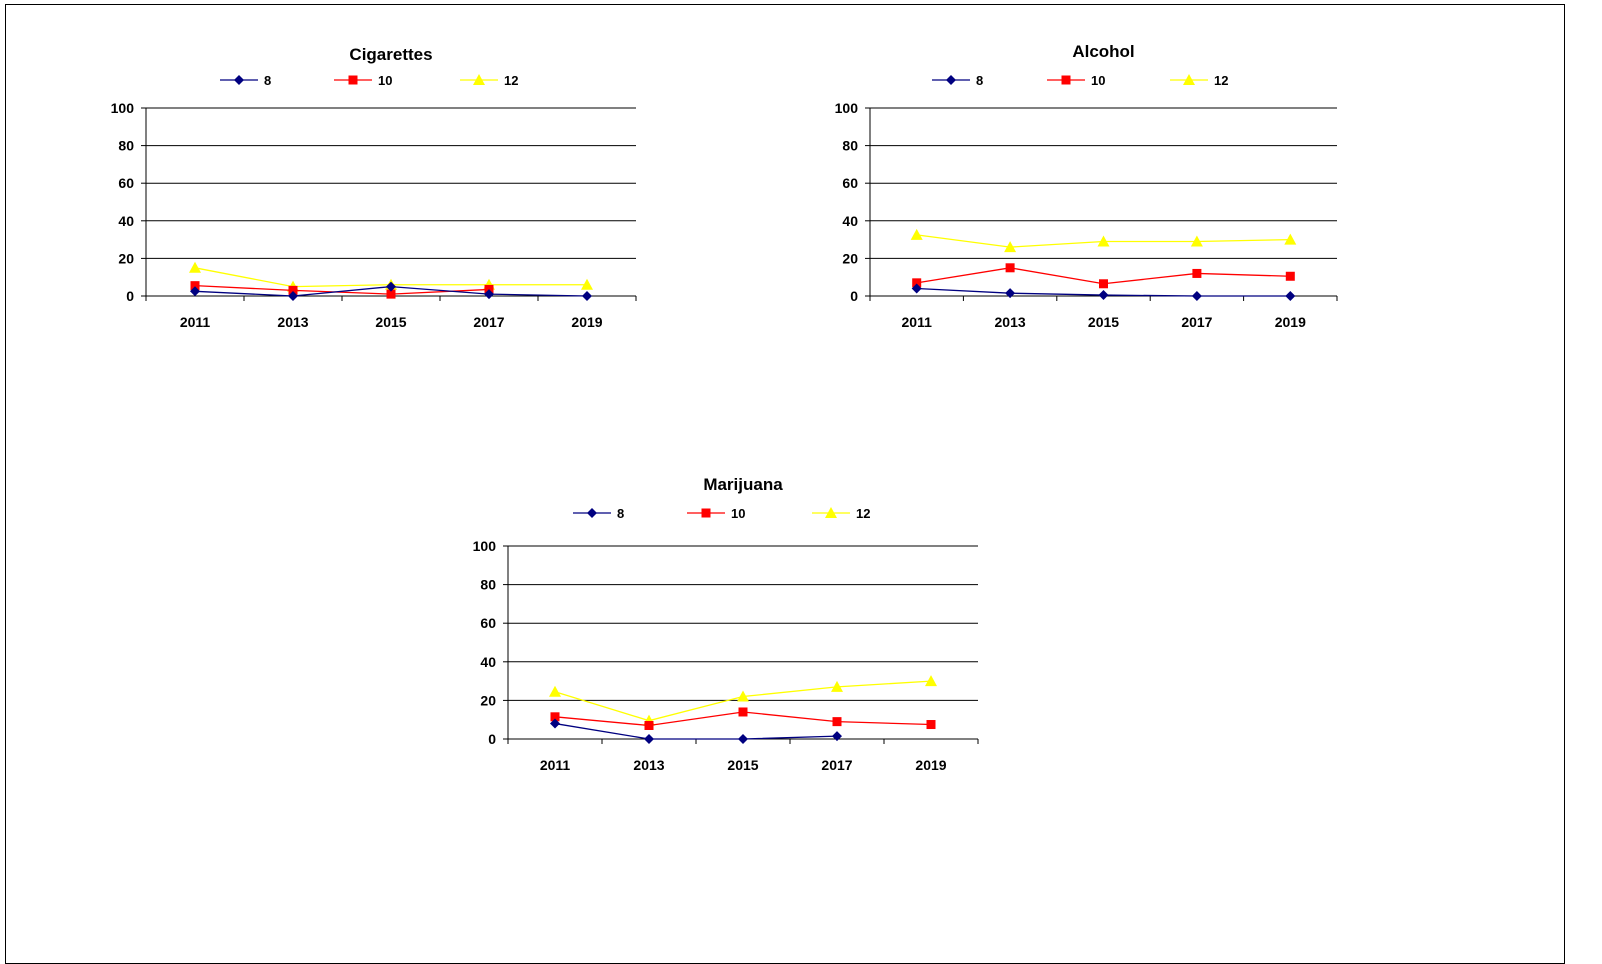 The width and height of the screenshot is (1602, 964). Describe the element at coordinates (743, 484) in the screenshot. I see `chart-title: Marijuana` at that location.